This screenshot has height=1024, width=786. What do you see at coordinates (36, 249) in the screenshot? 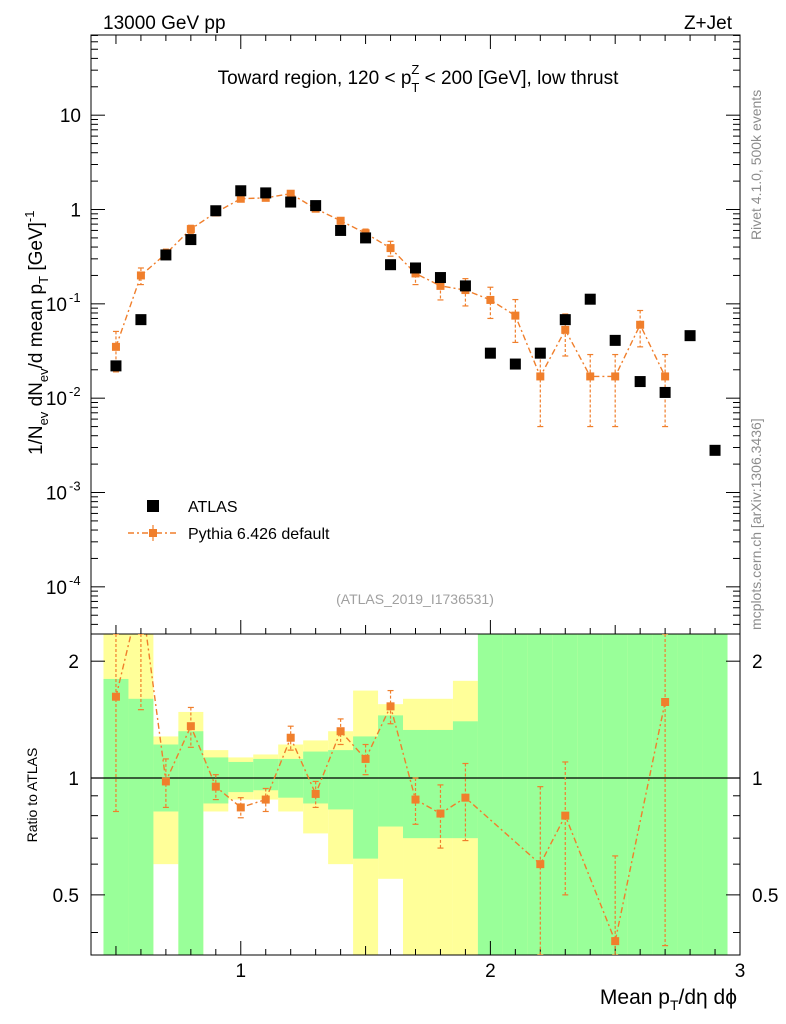
I see `ylabel-d: [GeV]` at bounding box center [36, 249].